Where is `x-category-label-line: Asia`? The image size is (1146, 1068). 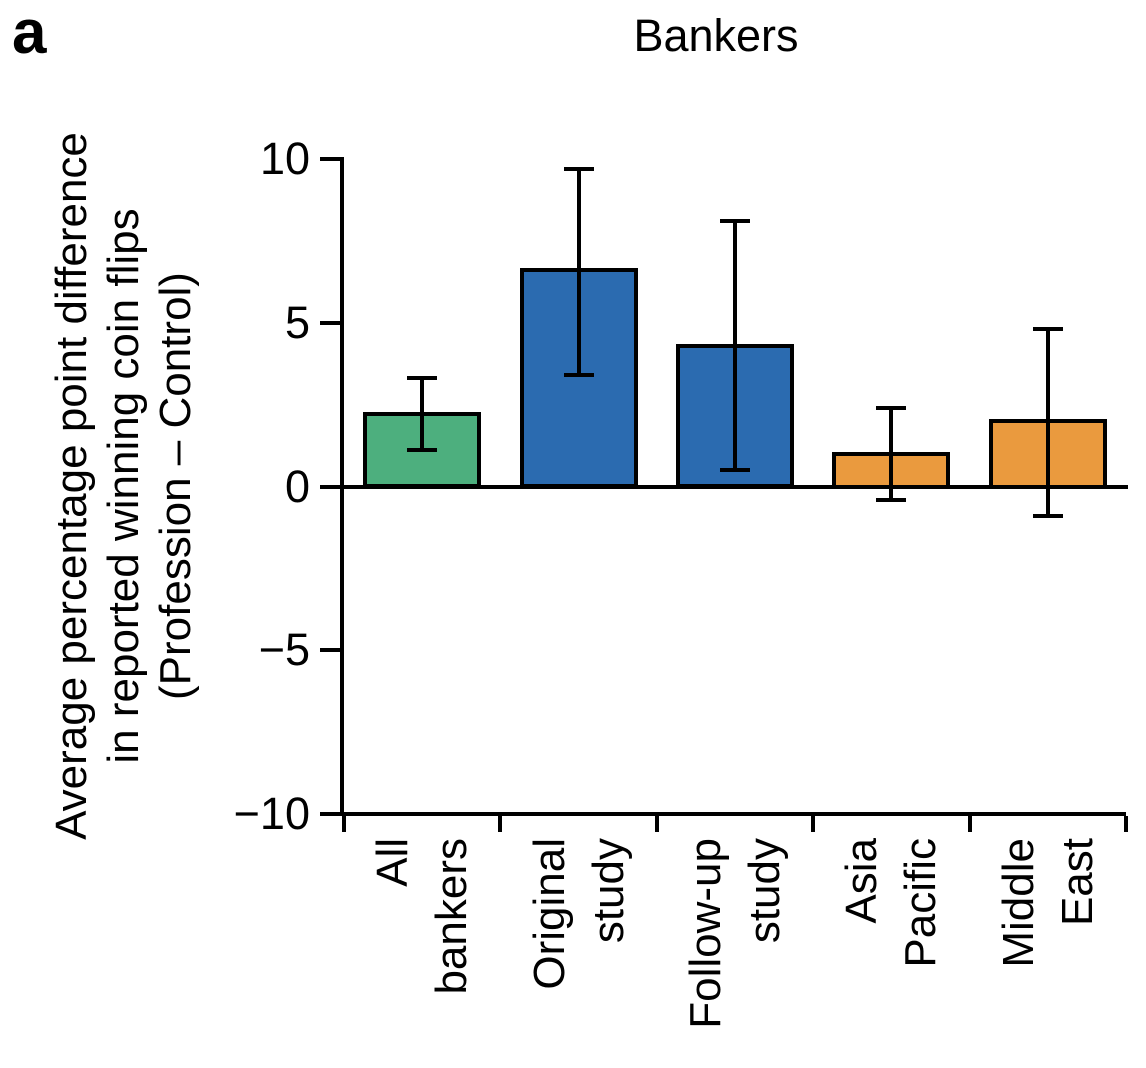
x-category-label-line: Asia is located at coordinates (862, 881).